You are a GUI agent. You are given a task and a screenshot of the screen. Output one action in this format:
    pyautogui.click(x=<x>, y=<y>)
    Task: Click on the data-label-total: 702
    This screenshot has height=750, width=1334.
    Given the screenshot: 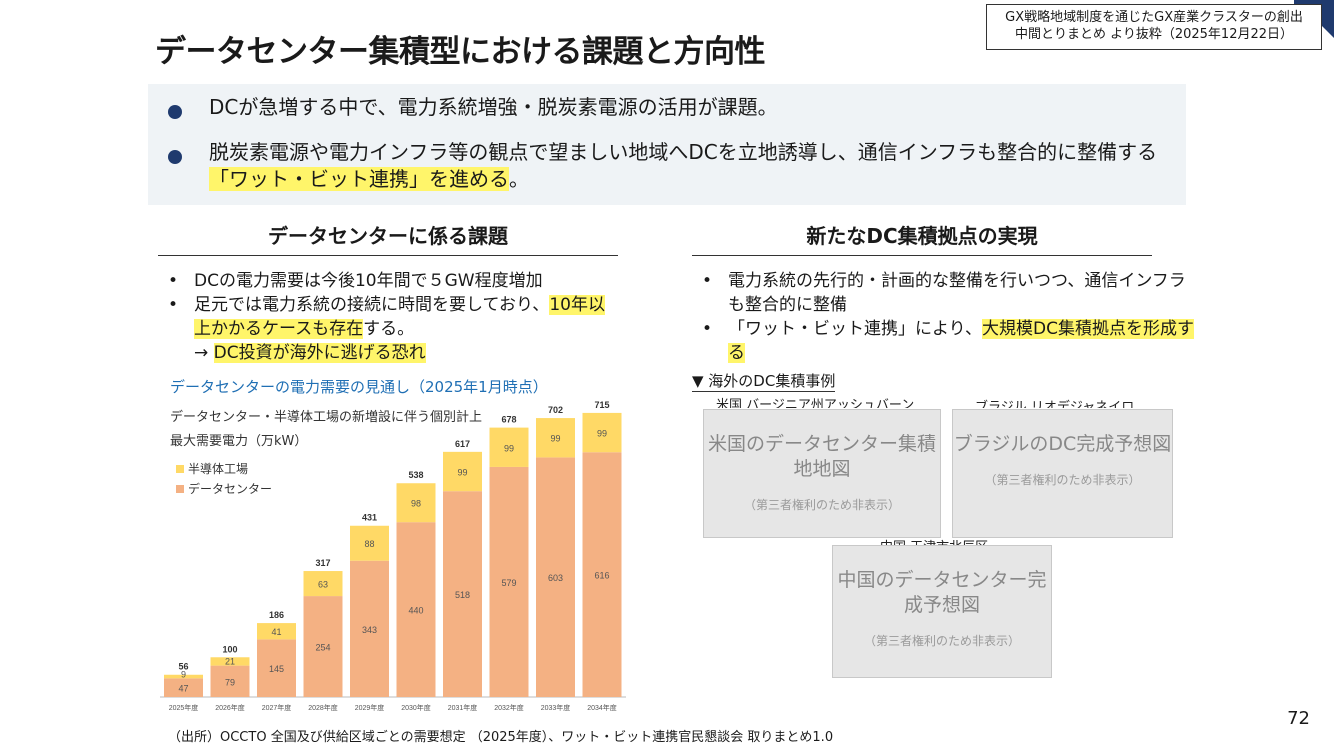 What is the action you would take?
    pyautogui.click(x=555, y=410)
    